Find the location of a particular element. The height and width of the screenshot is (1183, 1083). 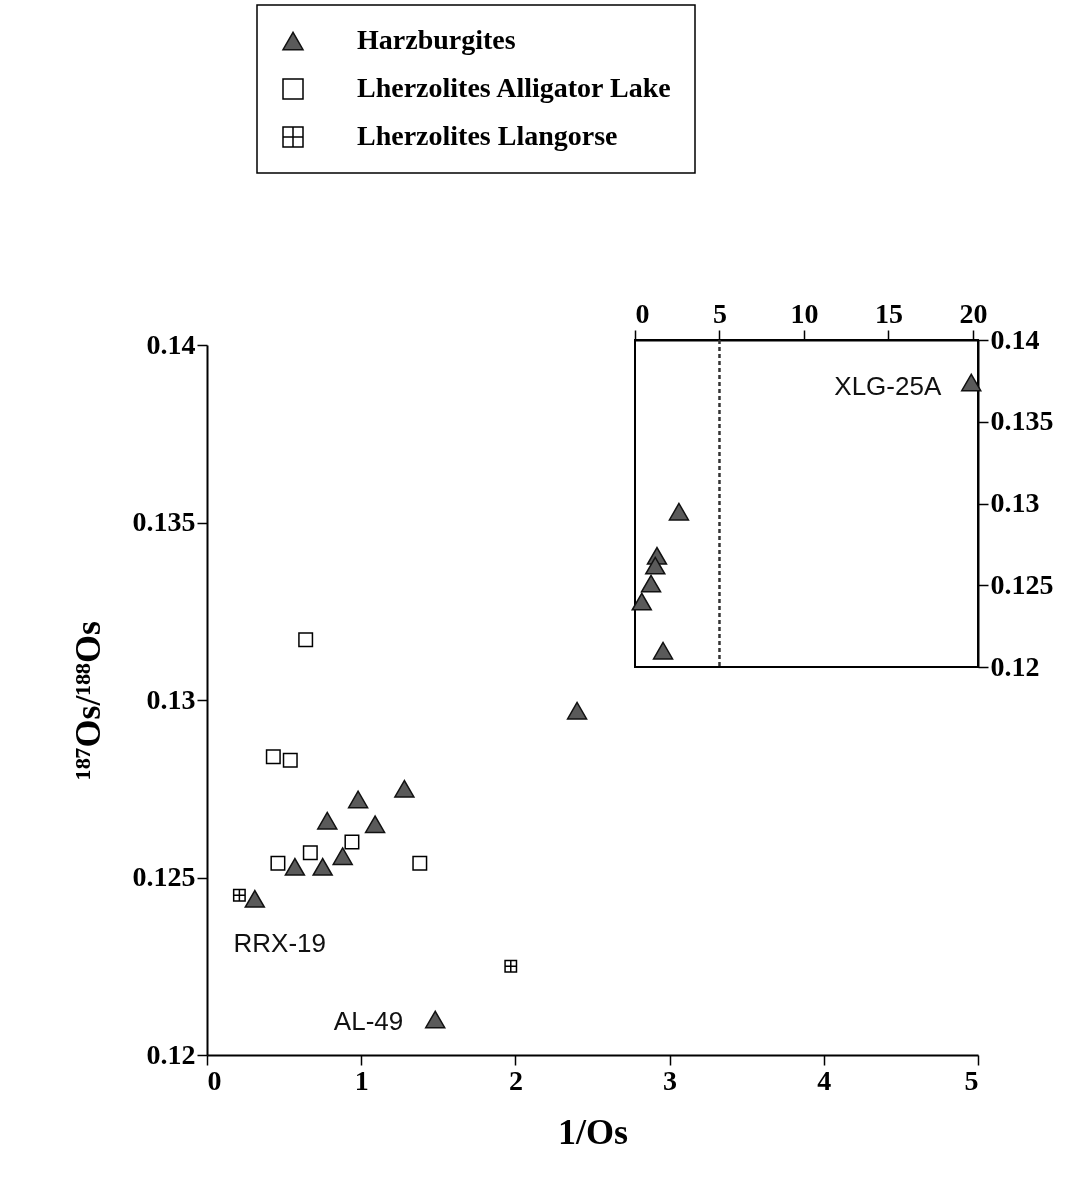

x-tick-label: 4 is located at coordinates (824, 1080).